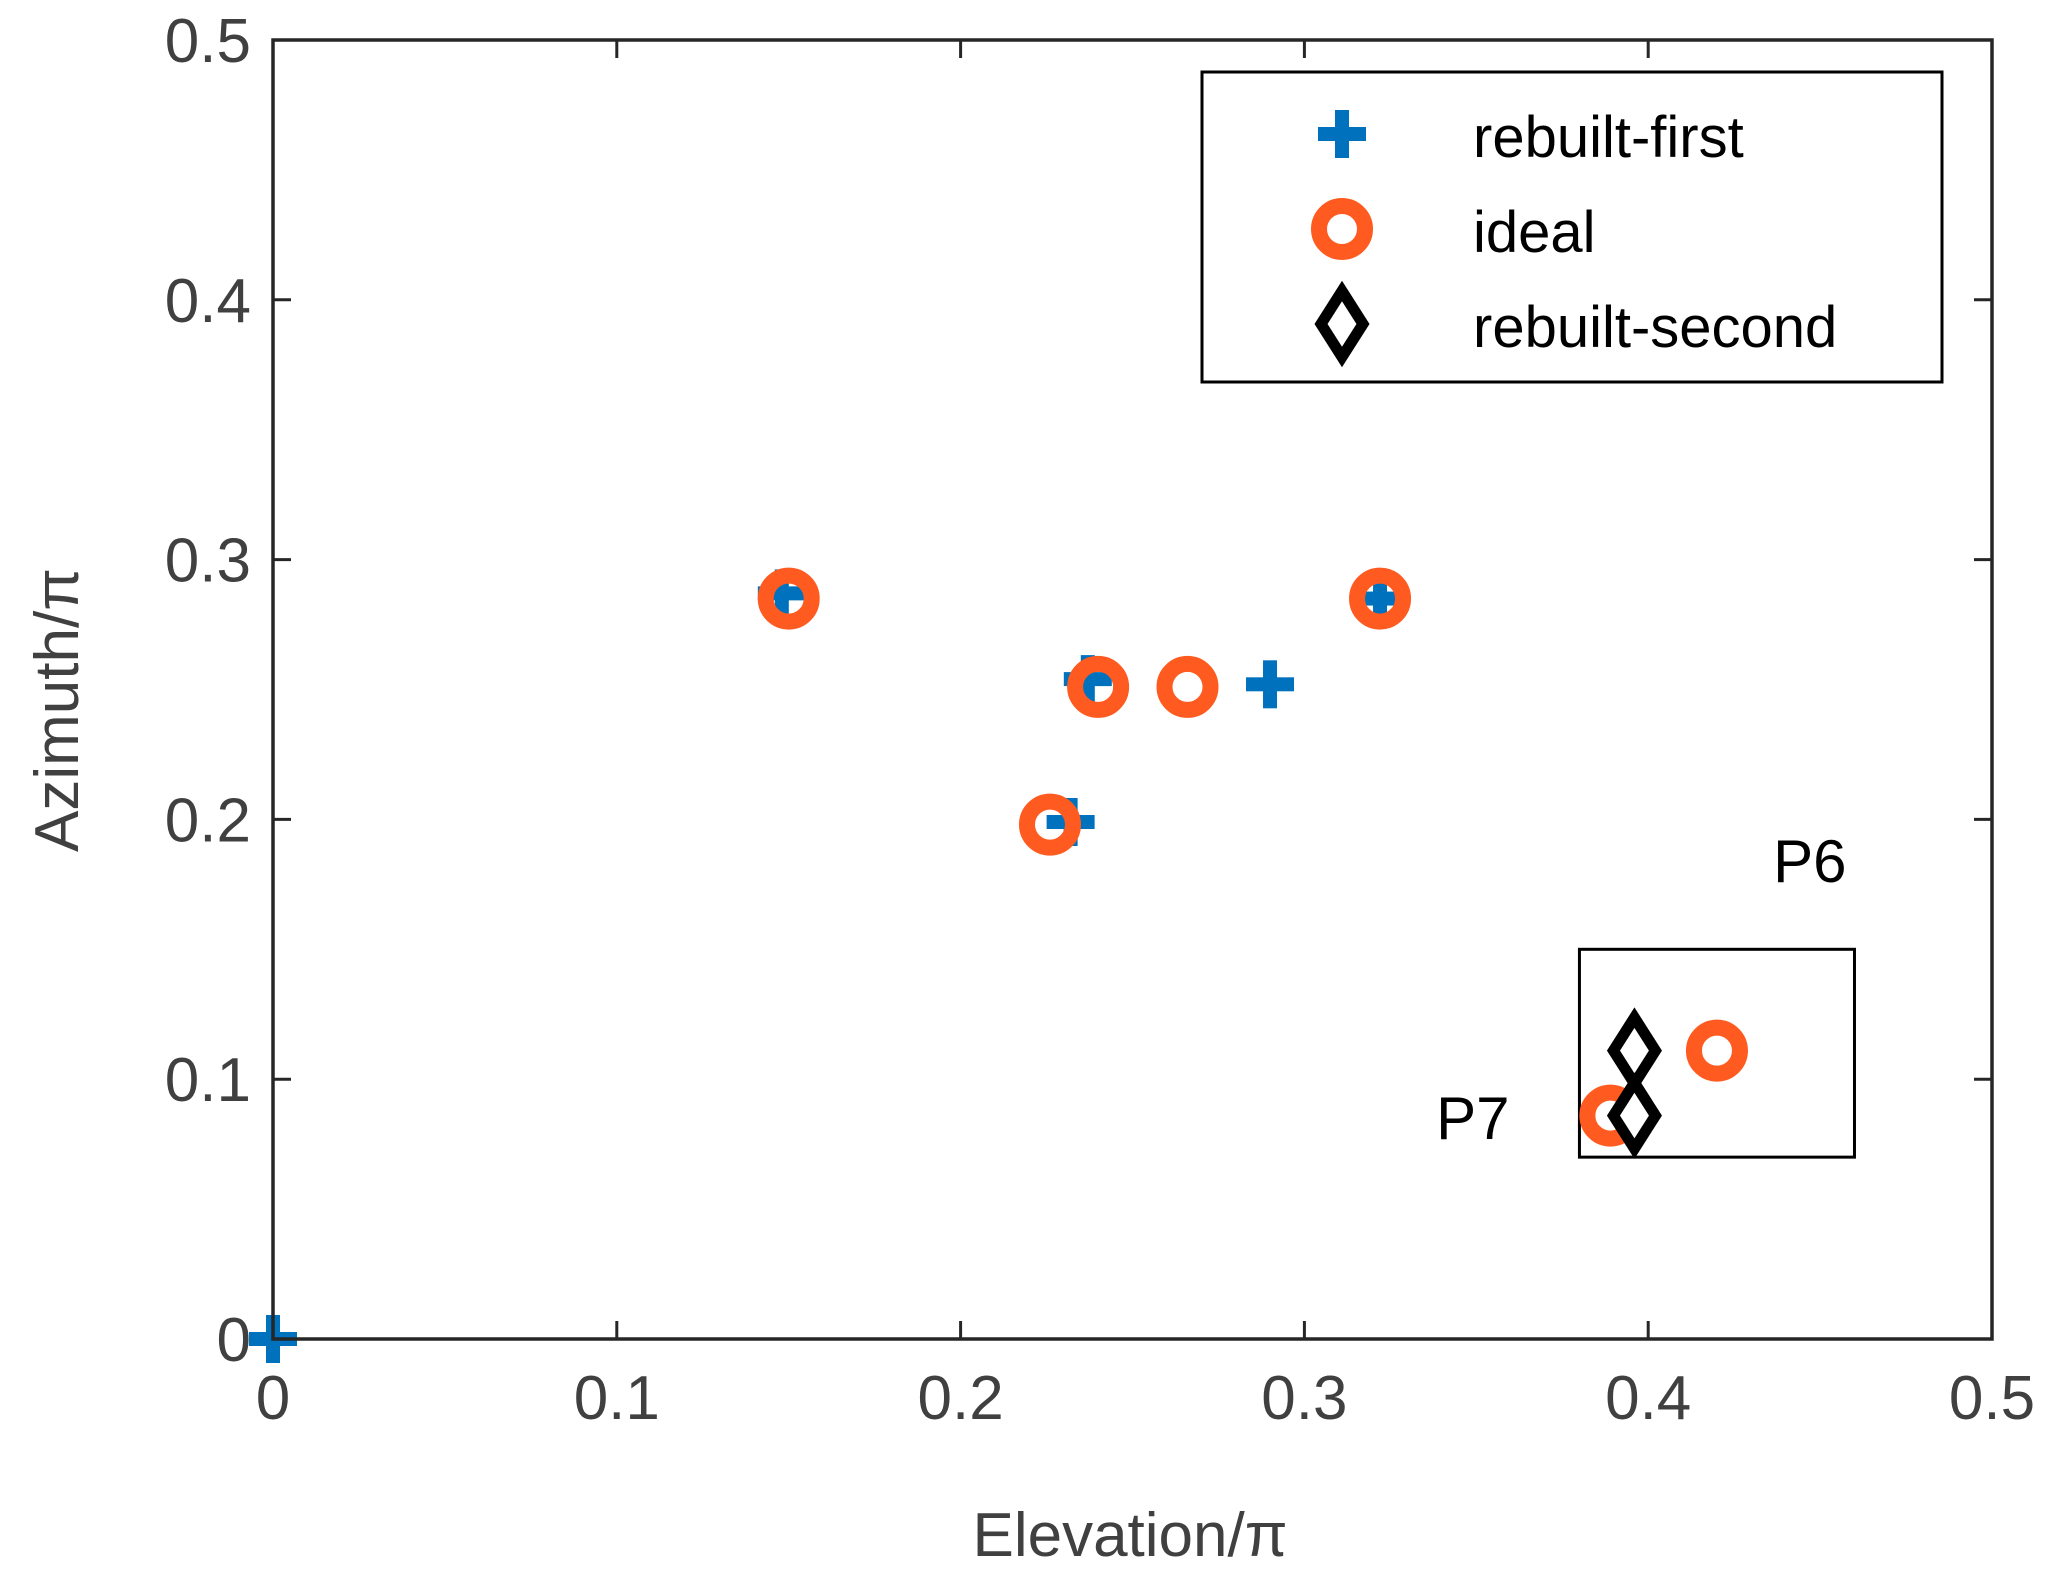  I want to click on x-tick-label: 0.1, so click(617, 1398).